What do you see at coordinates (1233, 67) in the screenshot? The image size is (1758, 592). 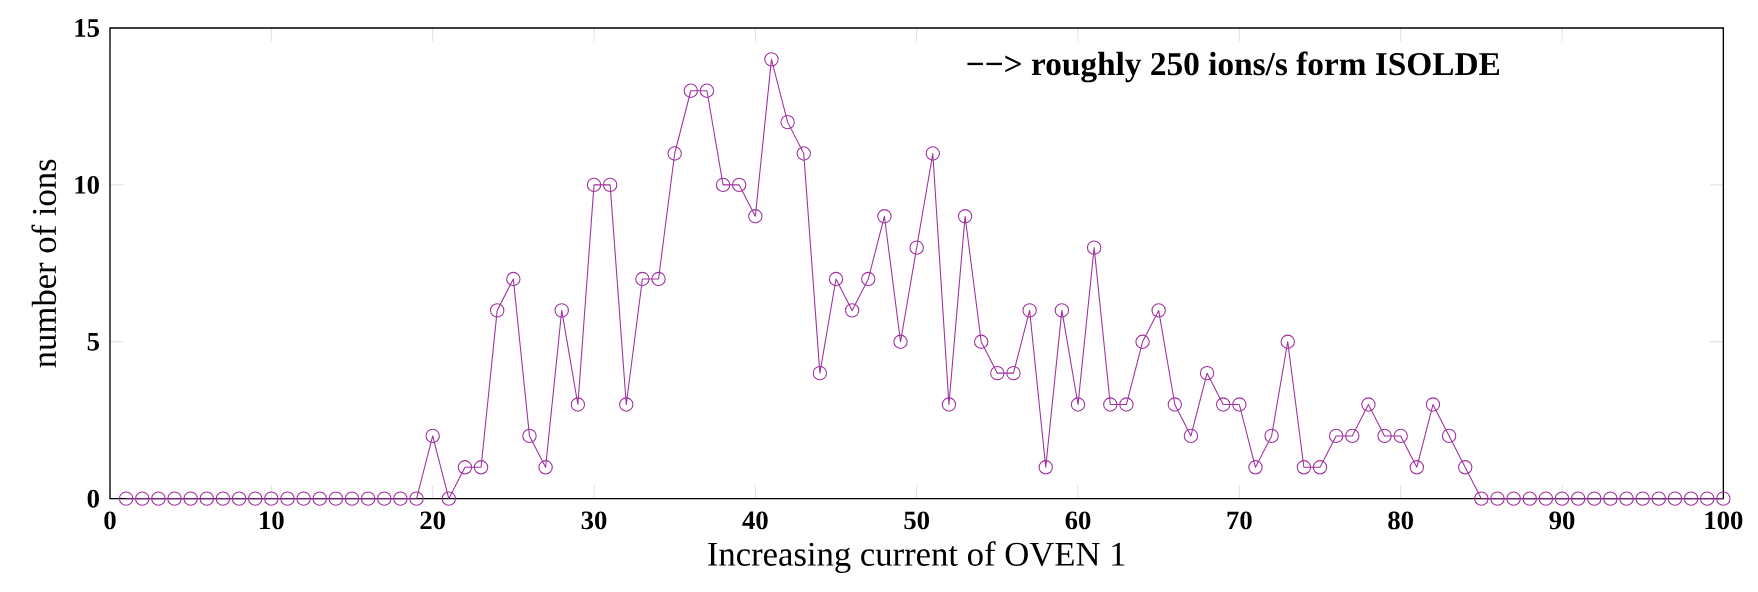 I see `annotation: −−> roughly 250 ions/s form ISOLDE` at bounding box center [1233, 67].